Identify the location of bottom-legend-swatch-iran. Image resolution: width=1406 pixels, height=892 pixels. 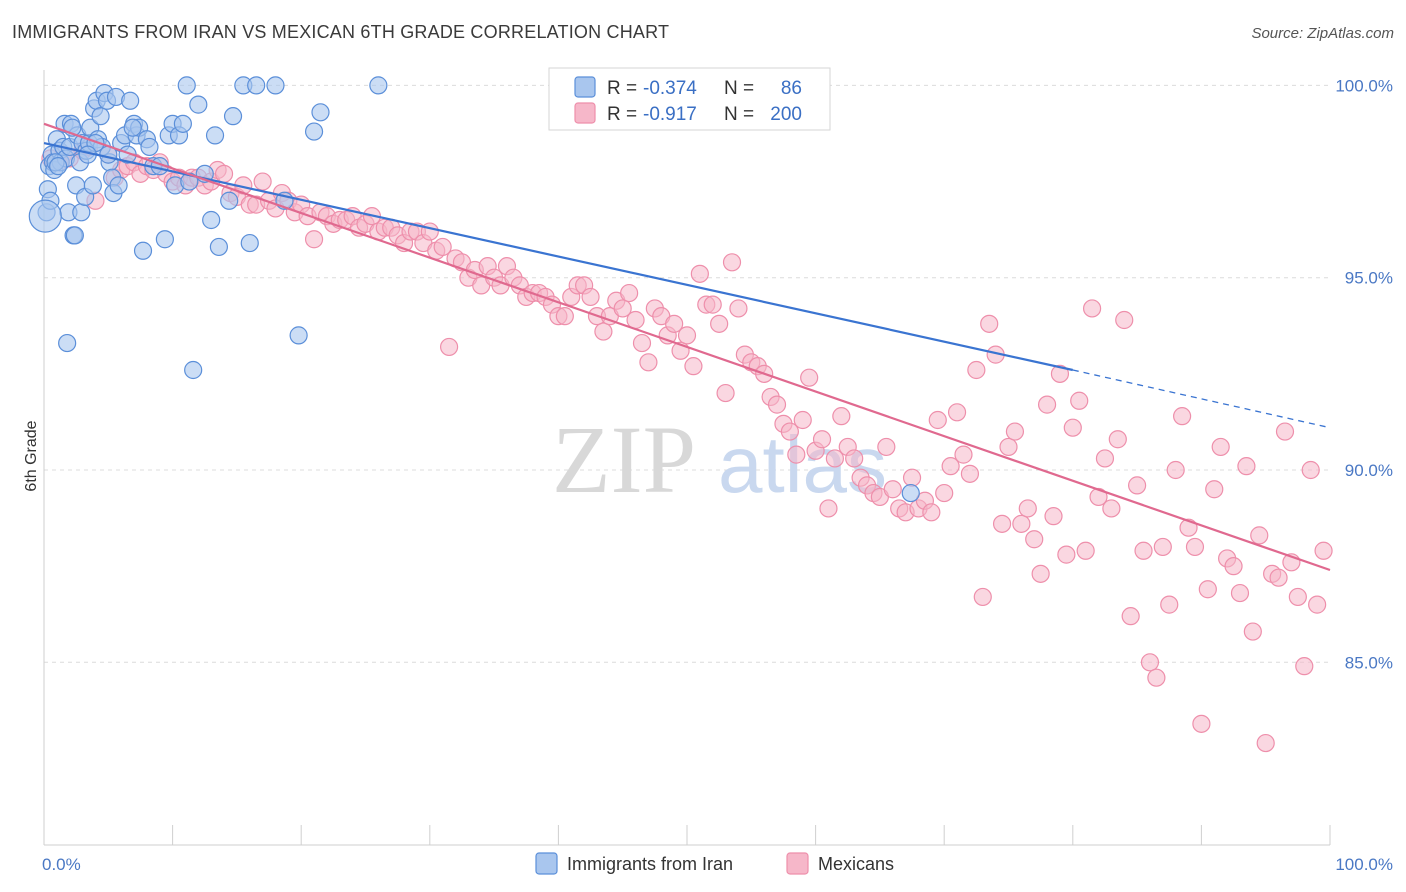
(546, 863).